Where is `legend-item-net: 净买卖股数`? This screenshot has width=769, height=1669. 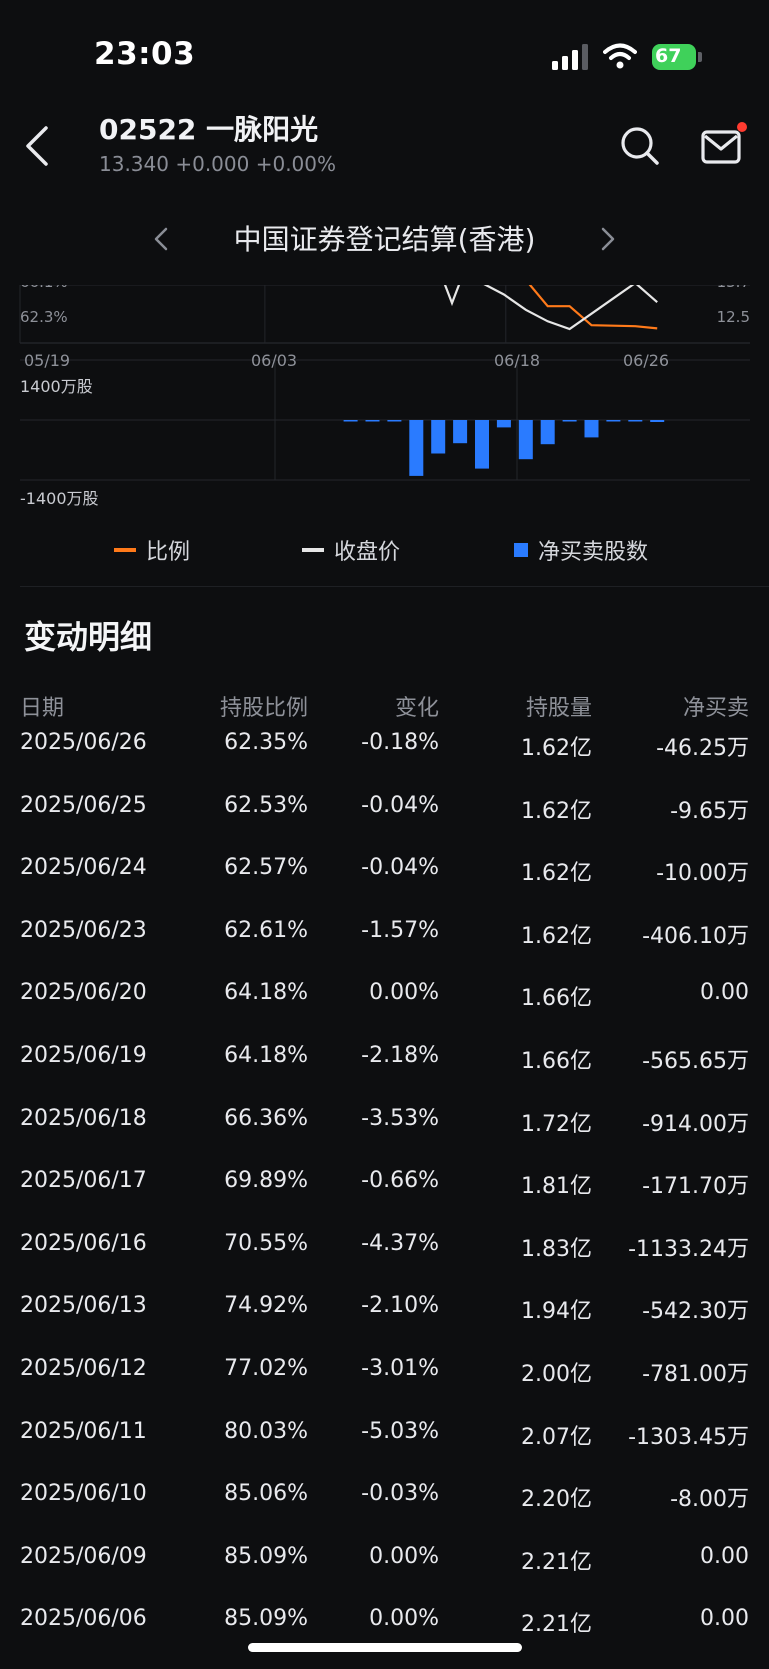 legend-item-net: 净买卖股数 is located at coordinates (581, 550).